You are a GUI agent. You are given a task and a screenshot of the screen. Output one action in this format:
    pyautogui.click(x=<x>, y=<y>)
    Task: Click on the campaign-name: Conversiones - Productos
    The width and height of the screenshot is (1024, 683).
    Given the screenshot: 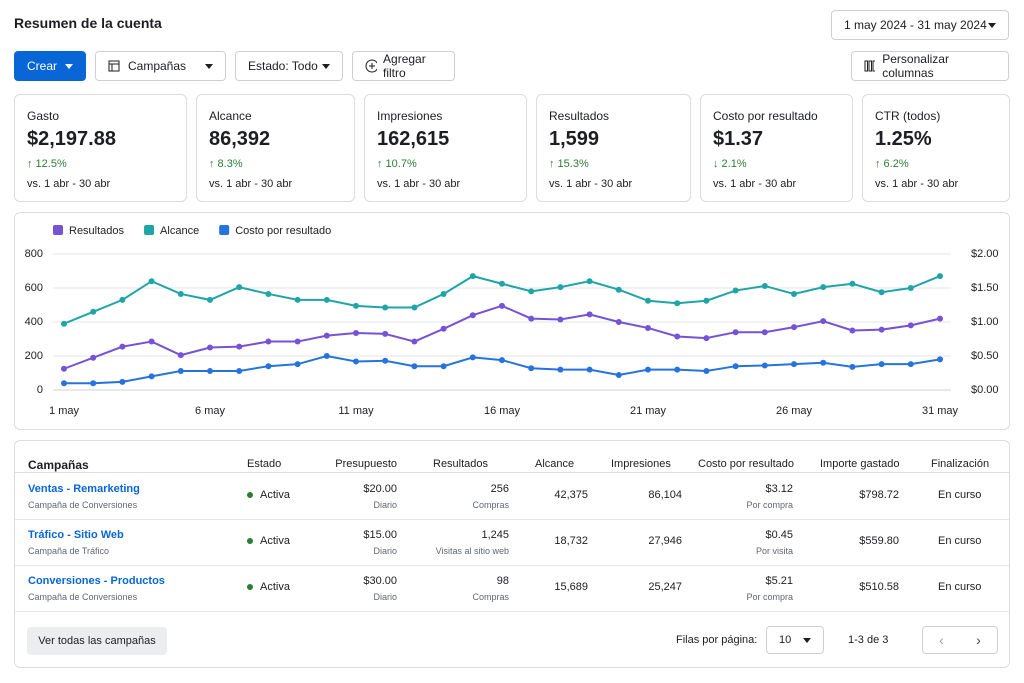 What is the action you would take?
    pyautogui.click(x=96, y=581)
    